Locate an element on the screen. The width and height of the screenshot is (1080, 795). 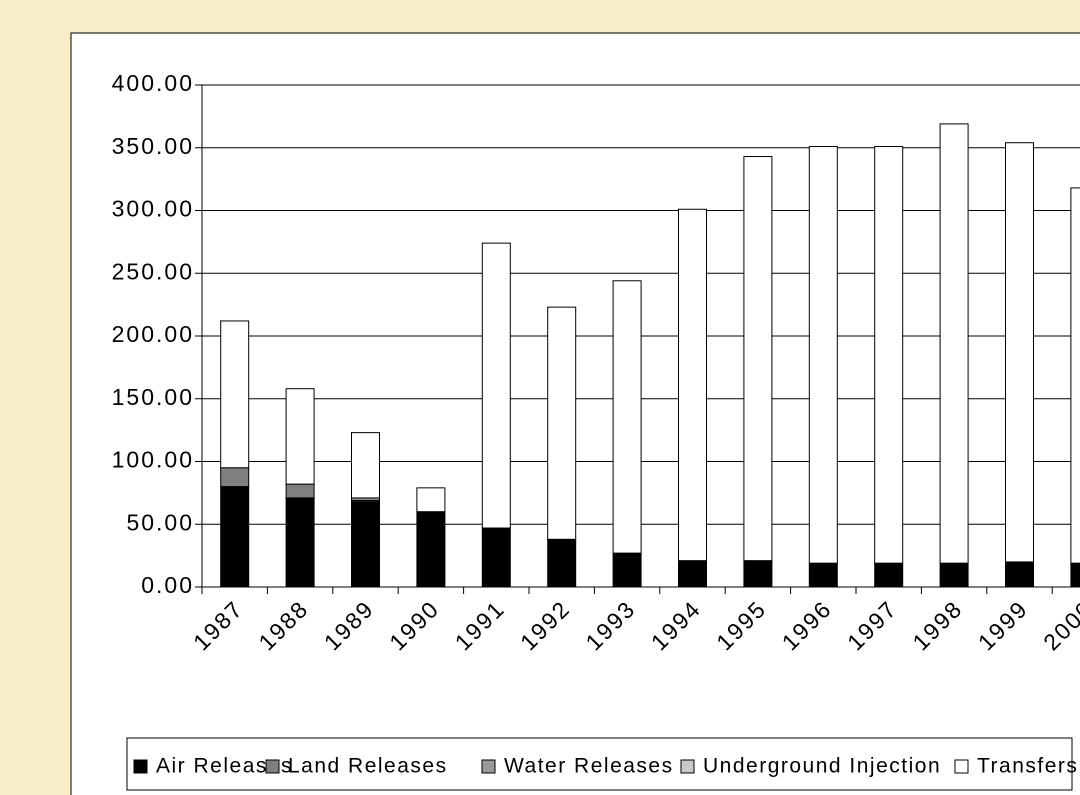
y-tick-label: 0.00 is located at coordinates (167, 585).